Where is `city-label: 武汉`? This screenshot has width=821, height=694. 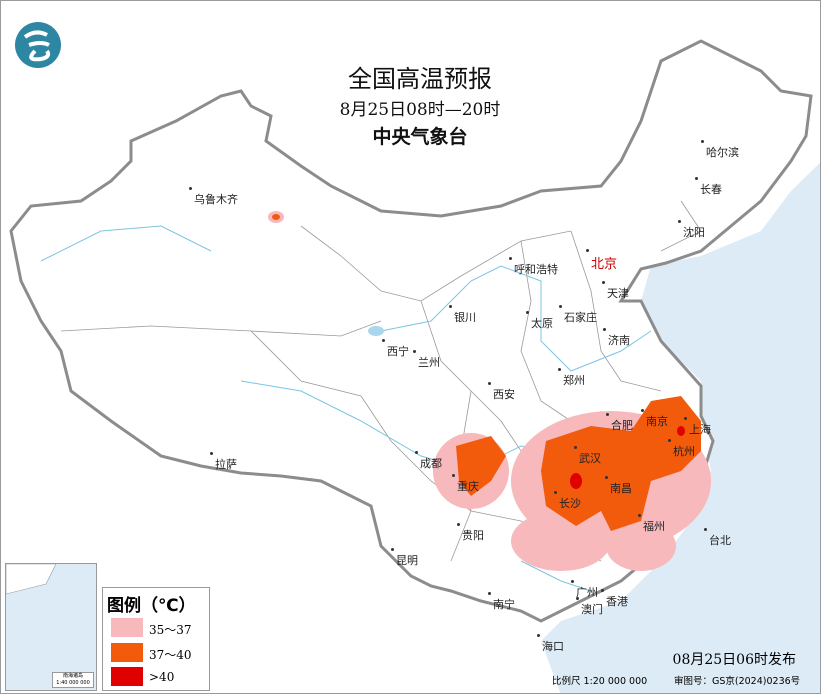
city-label: 武汉 is located at coordinates (587, 455).